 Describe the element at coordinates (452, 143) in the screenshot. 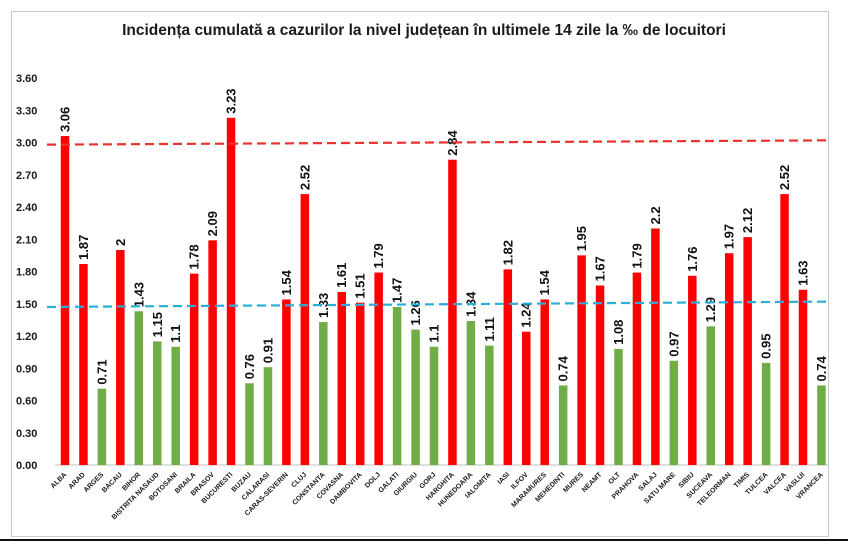

I see `data-label: 2.84` at that location.